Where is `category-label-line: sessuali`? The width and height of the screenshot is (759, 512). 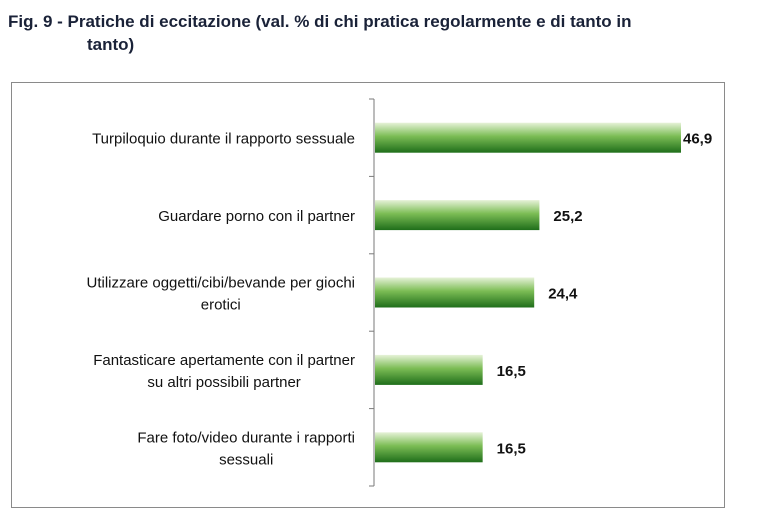
category-label-line: sessuali is located at coordinates (246, 459).